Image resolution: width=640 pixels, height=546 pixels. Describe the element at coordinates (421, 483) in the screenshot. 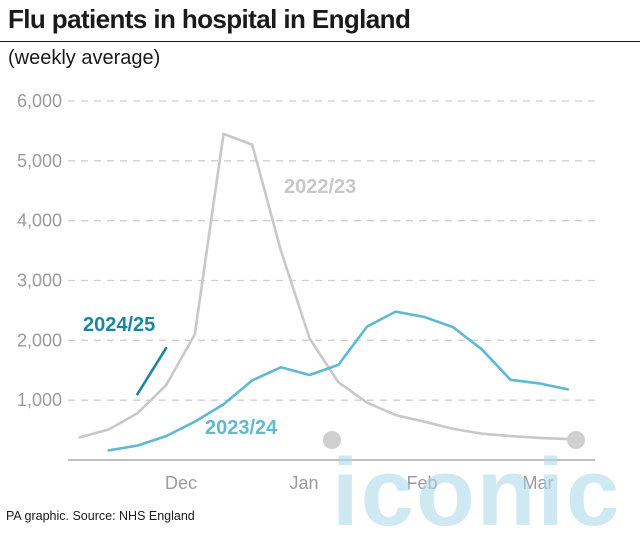

I see `x-tick-label: Feb` at that location.